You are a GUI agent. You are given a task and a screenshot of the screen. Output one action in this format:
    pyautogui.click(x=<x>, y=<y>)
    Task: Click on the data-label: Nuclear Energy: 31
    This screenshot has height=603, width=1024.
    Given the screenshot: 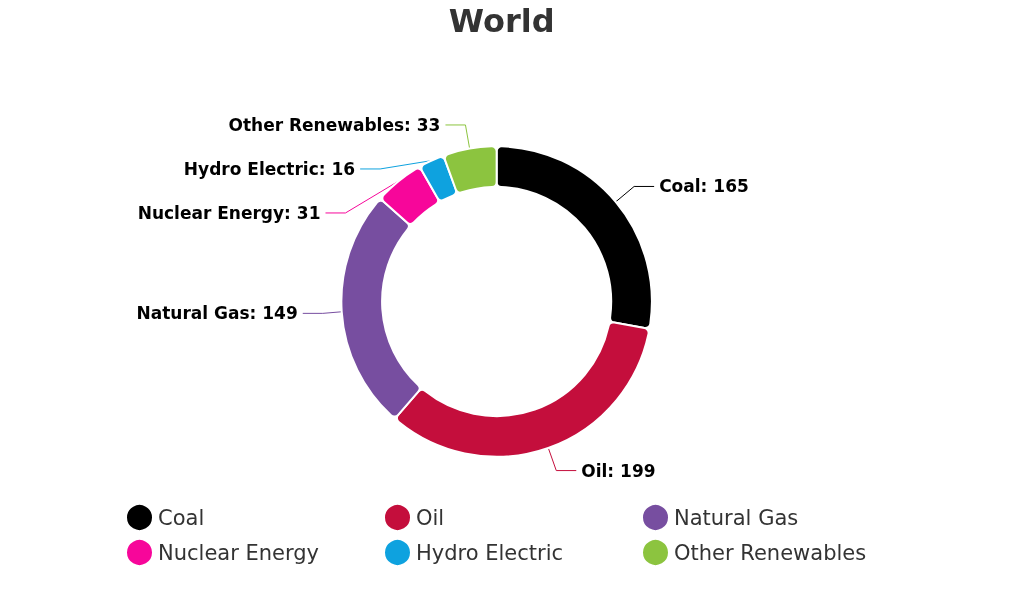 What is the action you would take?
    pyautogui.click(x=229, y=212)
    